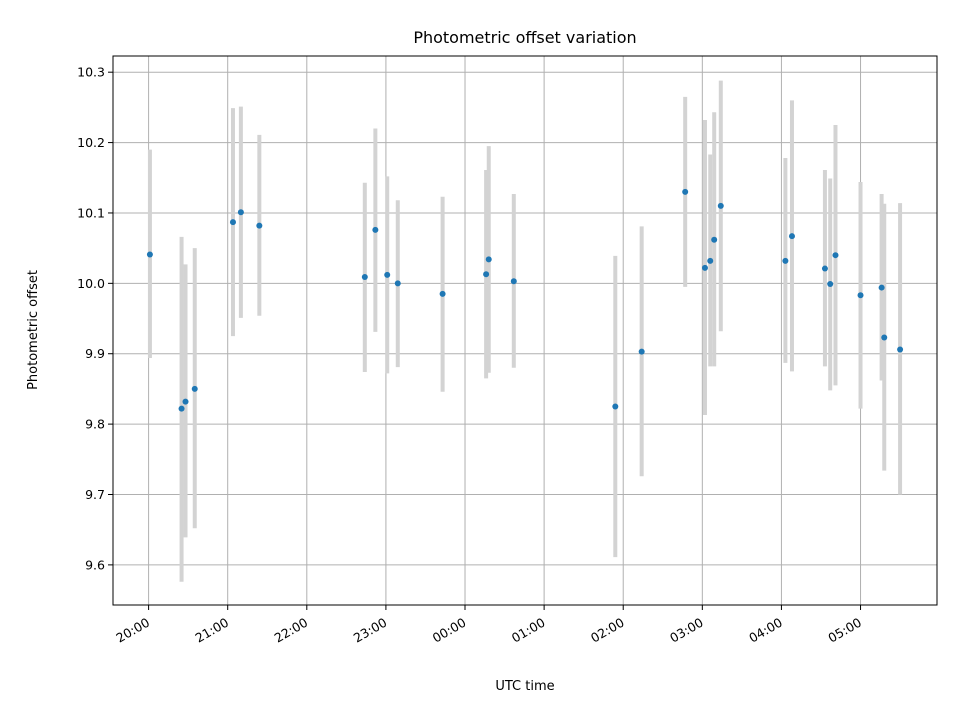 This screenshot has height=720, width=960. What do you see at coordinates (91, 283) in the screenshot?
I see `y-tick-label: 10.0` at bounding box center [91, 283].